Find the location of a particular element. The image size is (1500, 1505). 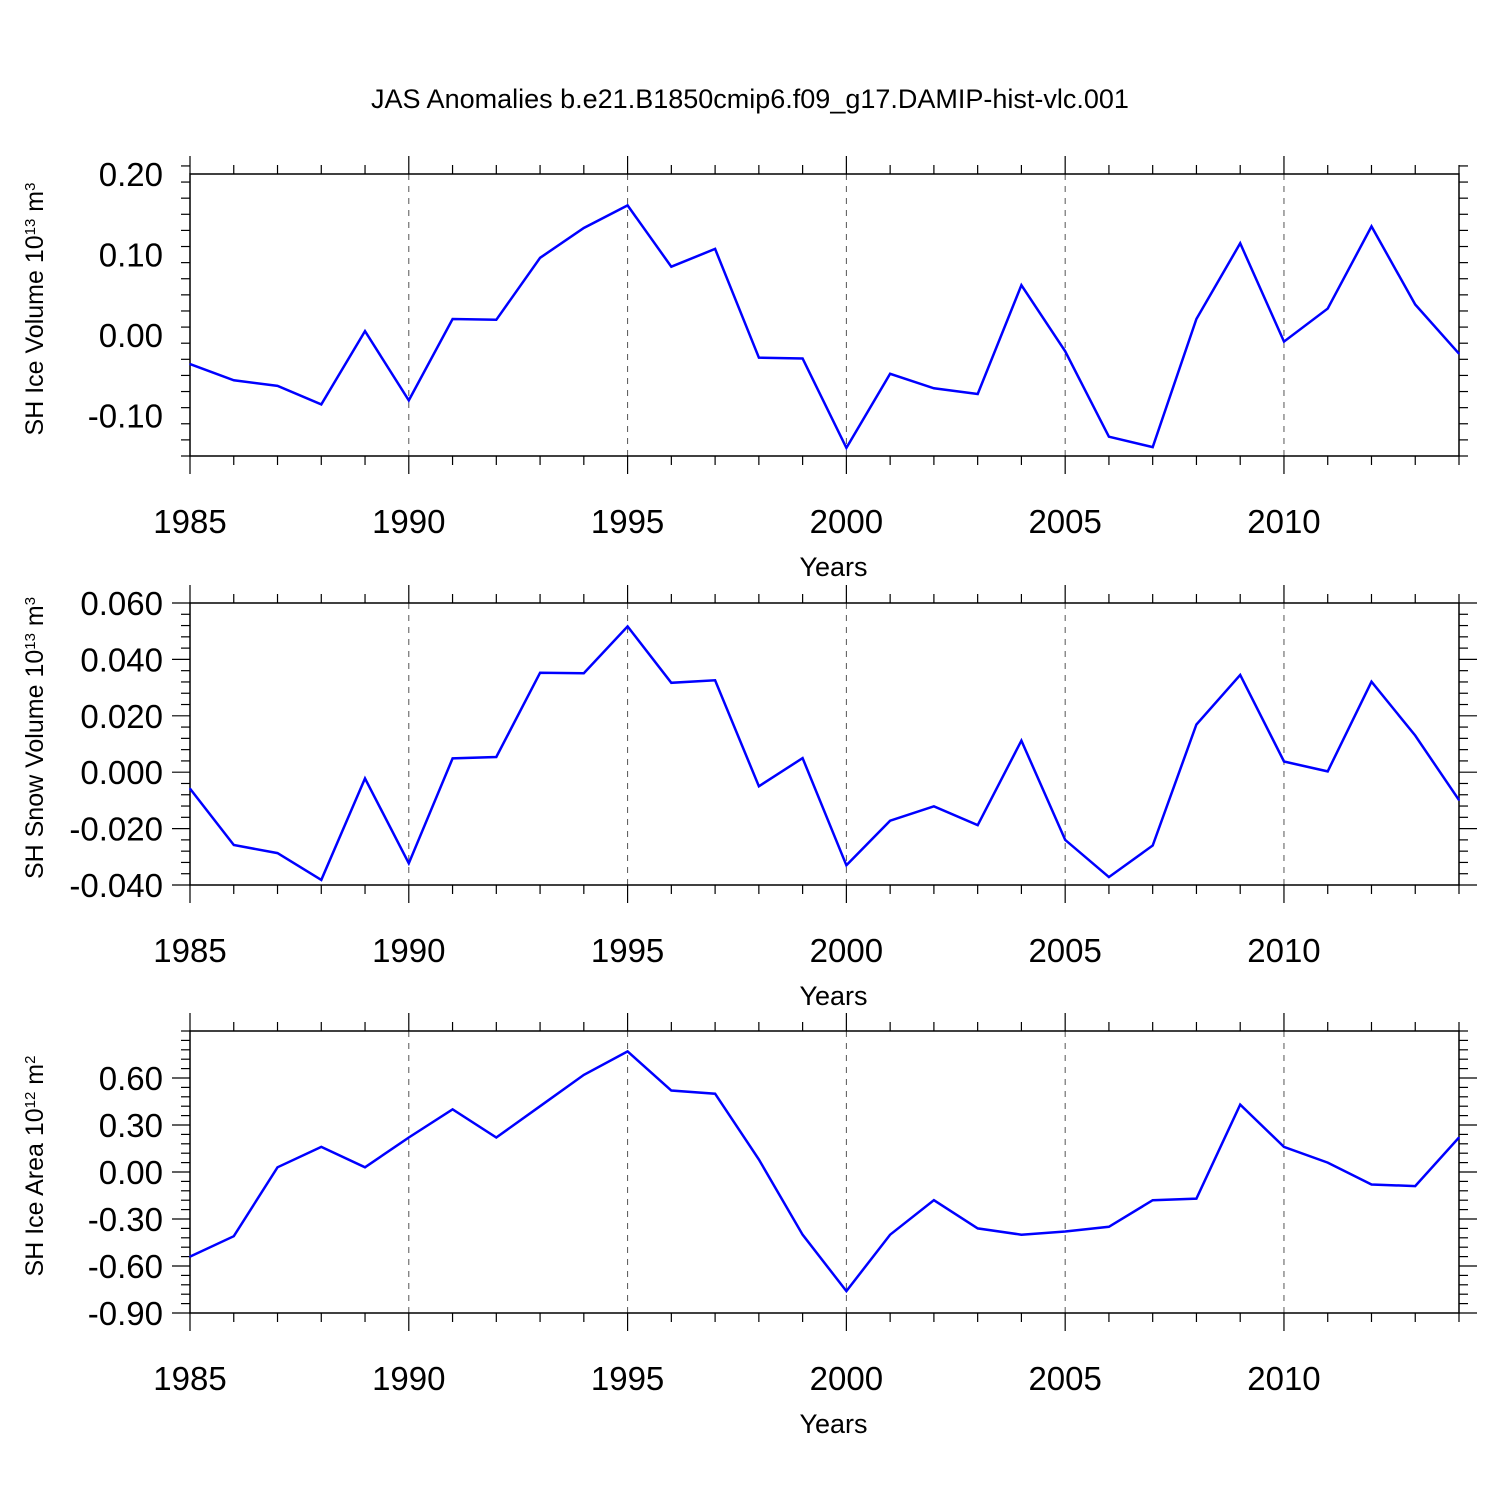

y-axis-label: SH Ice Volume 1013 m3 is located at coordinates (35, 309).